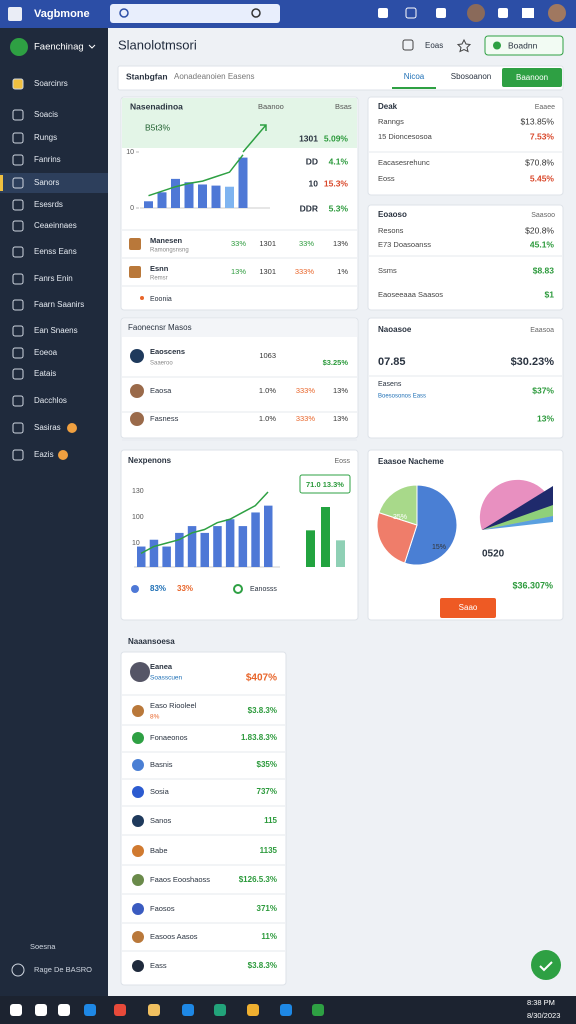 This screenshot has width=576, height=1024. Describe the element at coordinates (45, 373) in the screenshot. I see `nav-item: Eatais` at that location.